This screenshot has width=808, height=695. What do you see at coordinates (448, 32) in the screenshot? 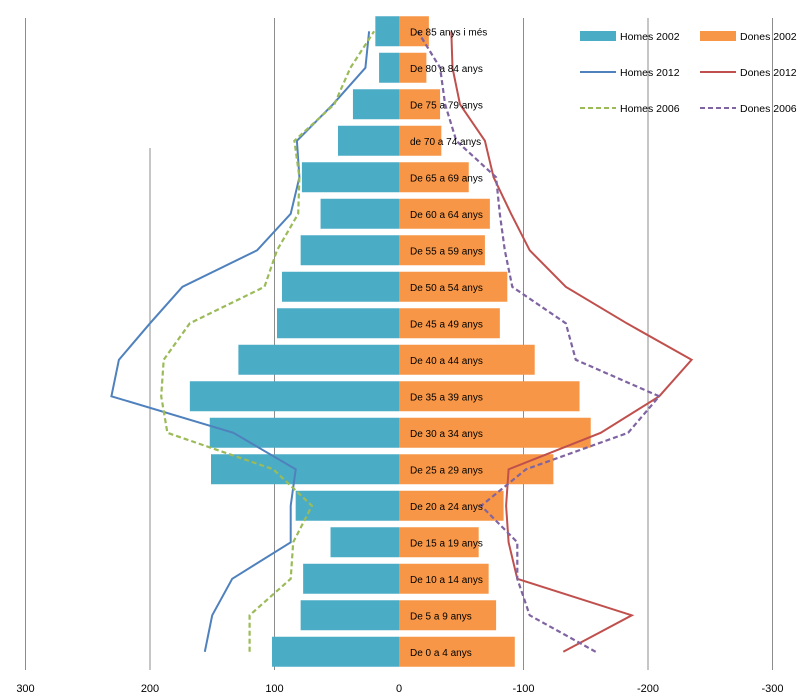
I see `category-label: De 85 anys i més` at bounding box center [448, 32].